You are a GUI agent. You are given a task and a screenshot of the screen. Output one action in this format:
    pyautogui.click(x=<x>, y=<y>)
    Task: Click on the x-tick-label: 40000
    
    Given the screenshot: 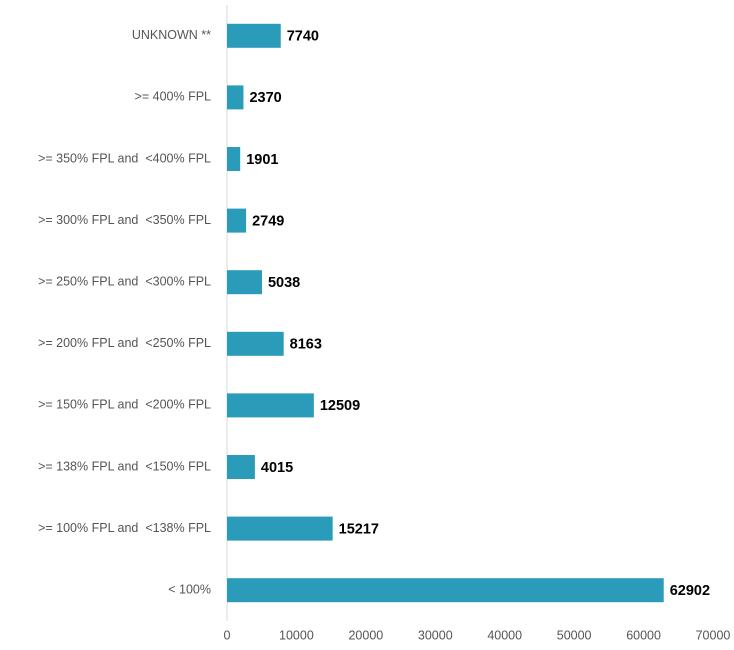 What is the action you would take?
    pyautogui.click(x=504, y=635)
    